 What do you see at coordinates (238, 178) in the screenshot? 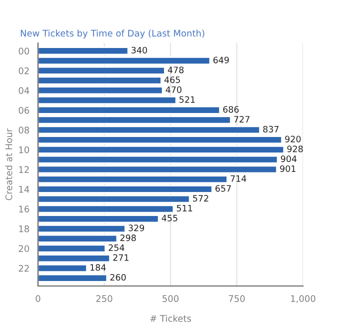
I see `data-label: 714` at bounding box center [238, 178].